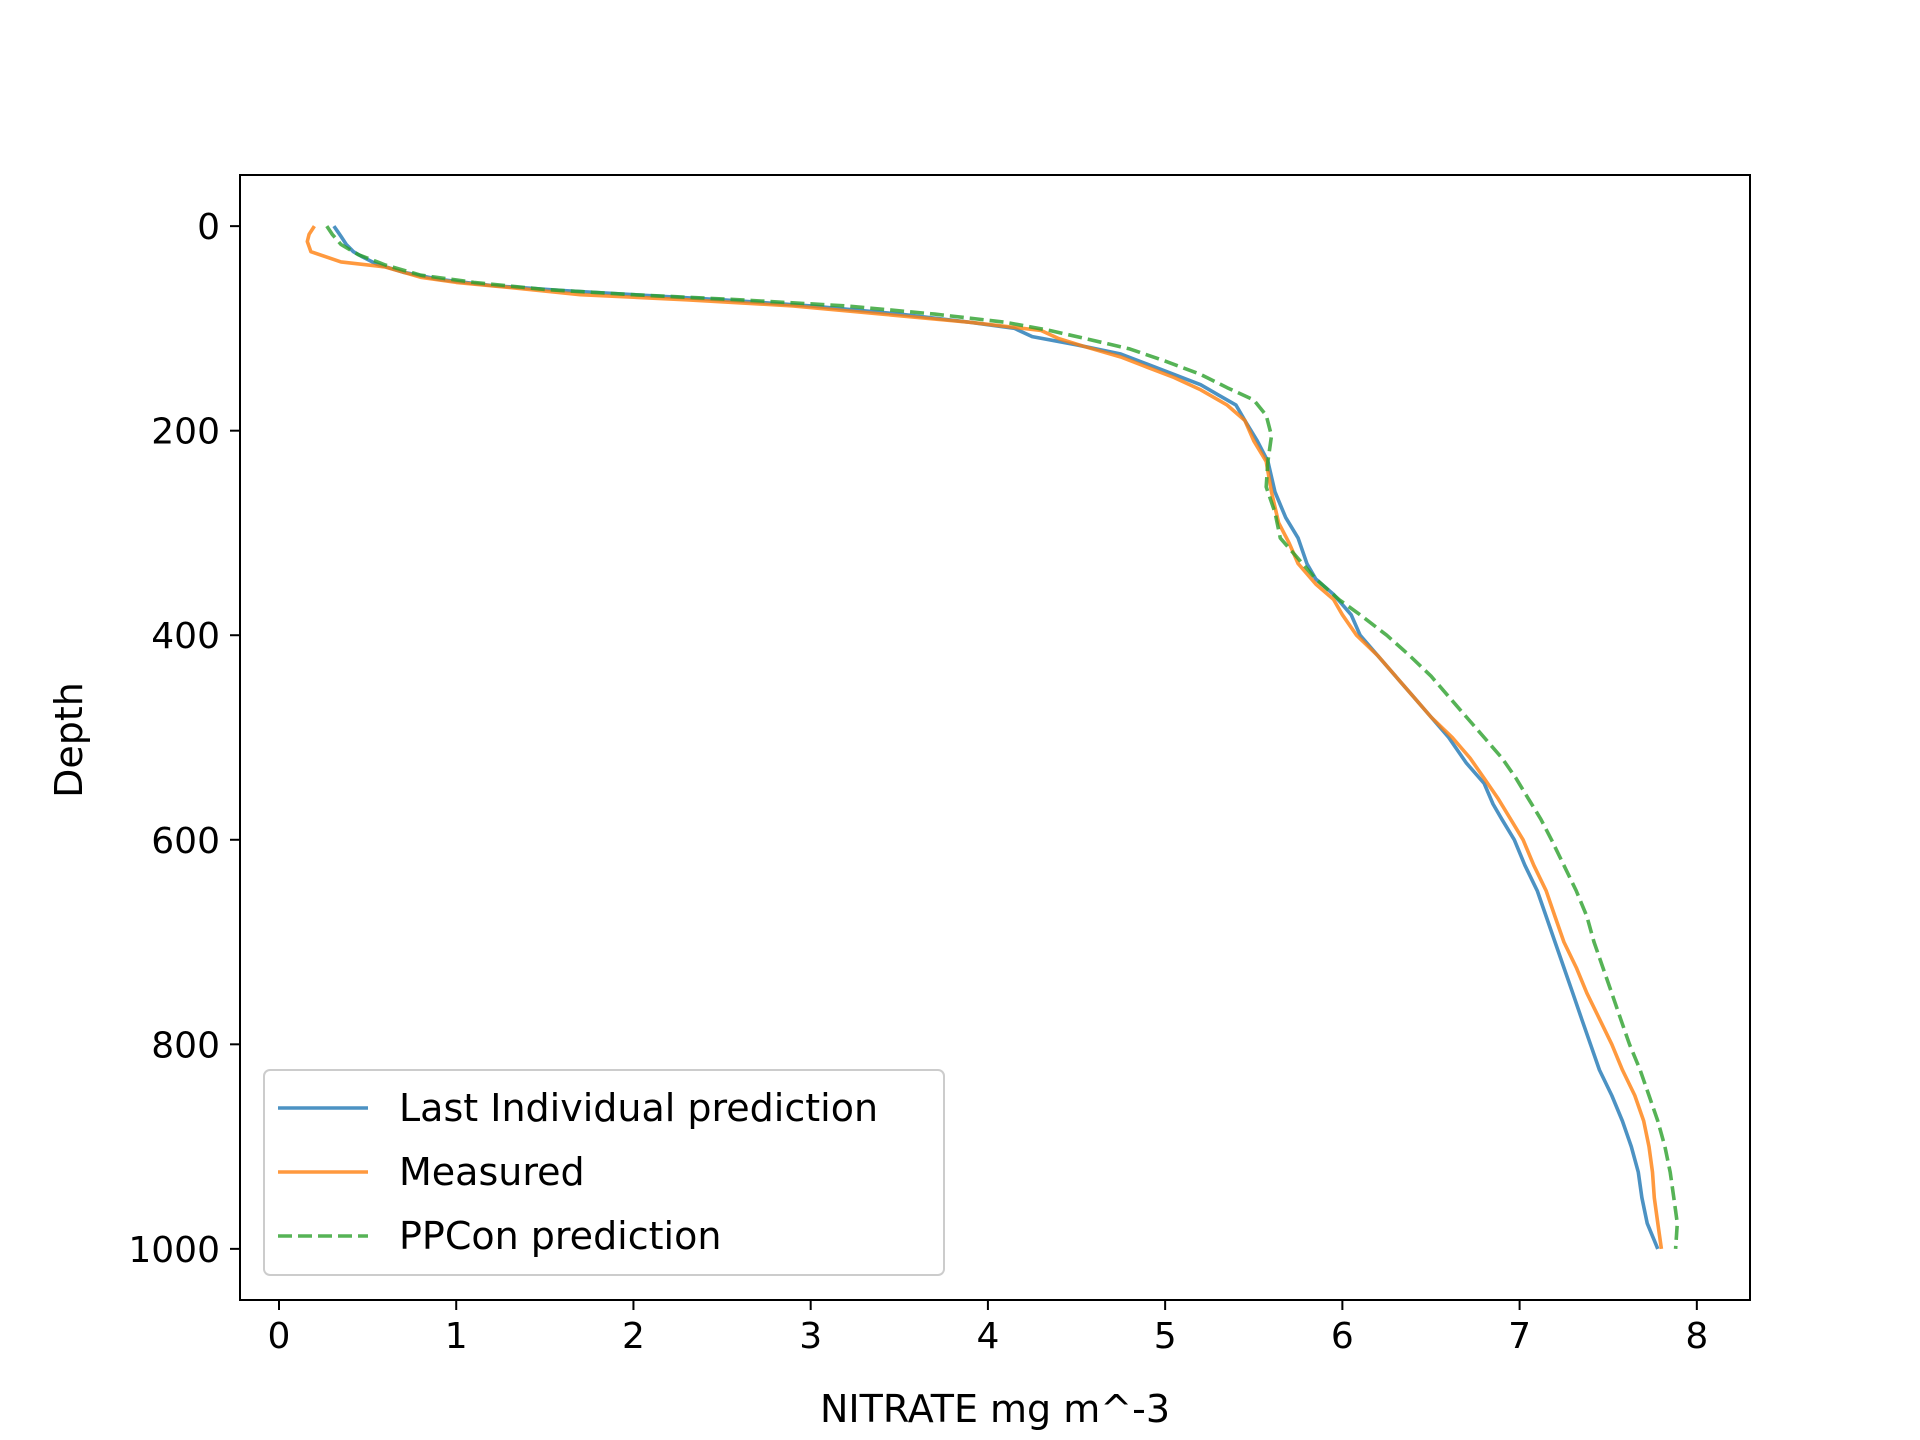  Describe the element at coordinates (1342, 1336) in the screenshot. I see `x-tick-label: 6` at that location.